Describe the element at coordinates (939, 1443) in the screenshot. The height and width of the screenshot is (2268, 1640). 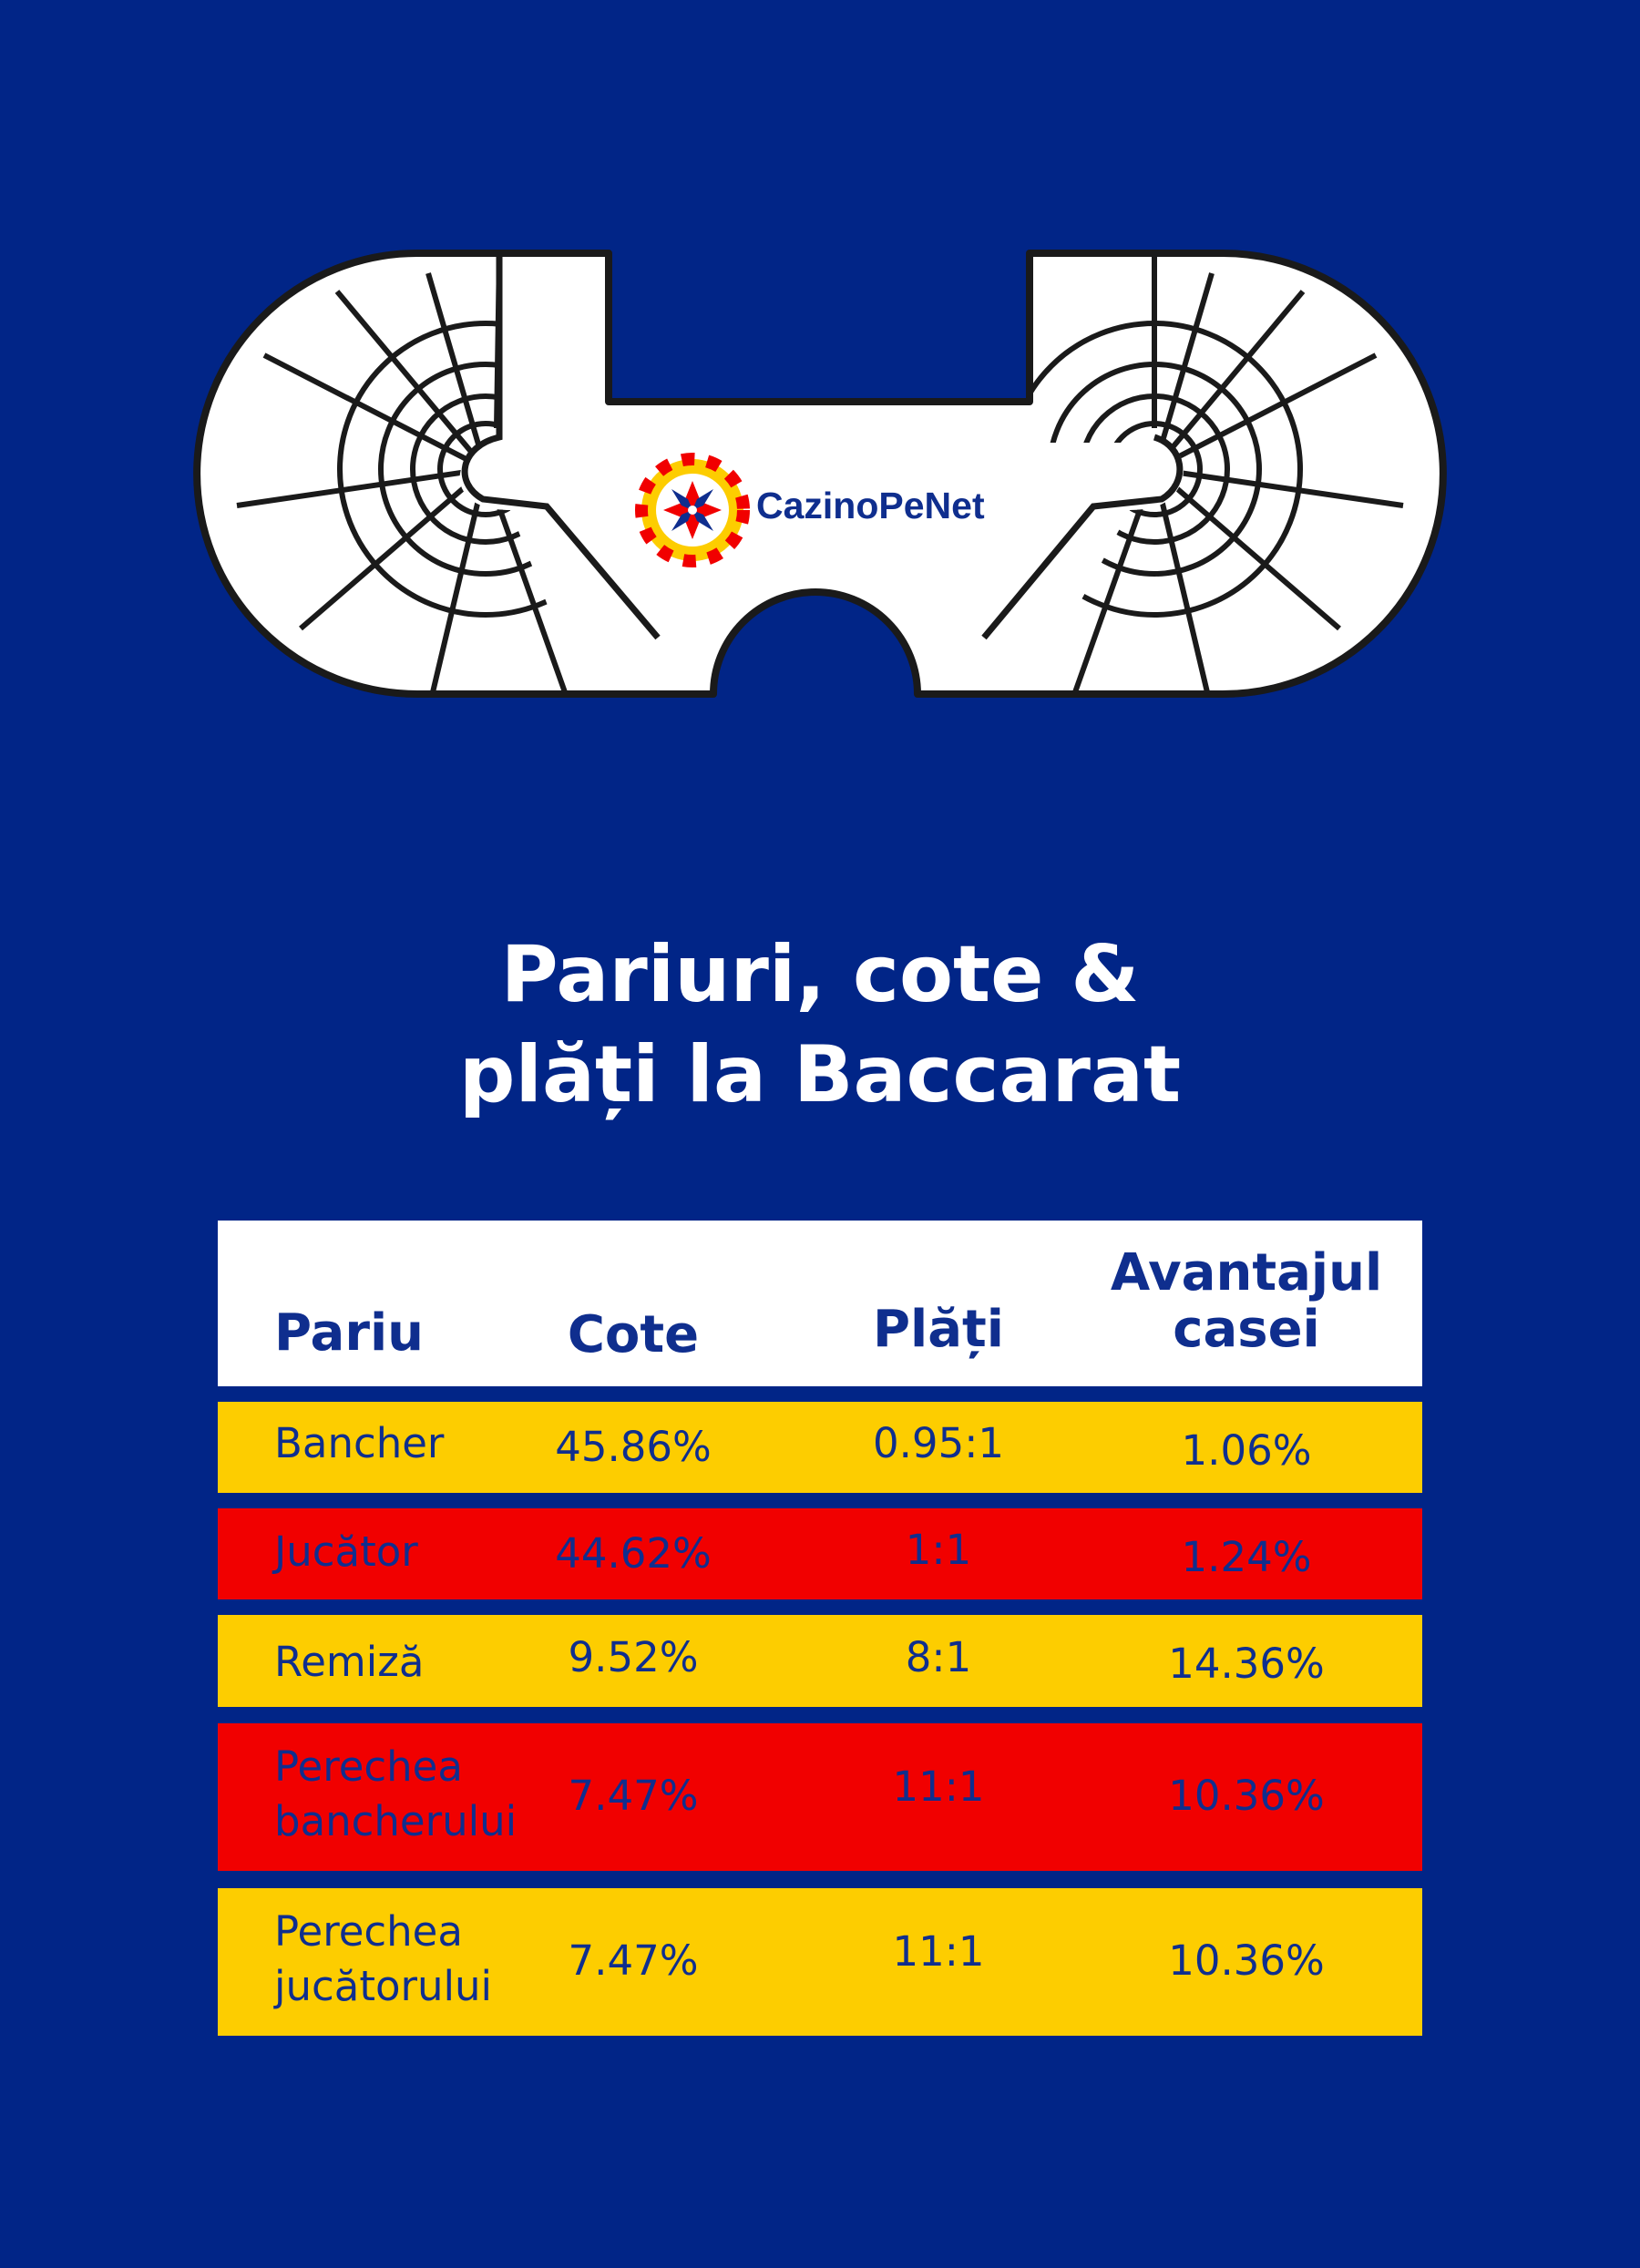
I see `payout-value: 0.95:1` at that location.